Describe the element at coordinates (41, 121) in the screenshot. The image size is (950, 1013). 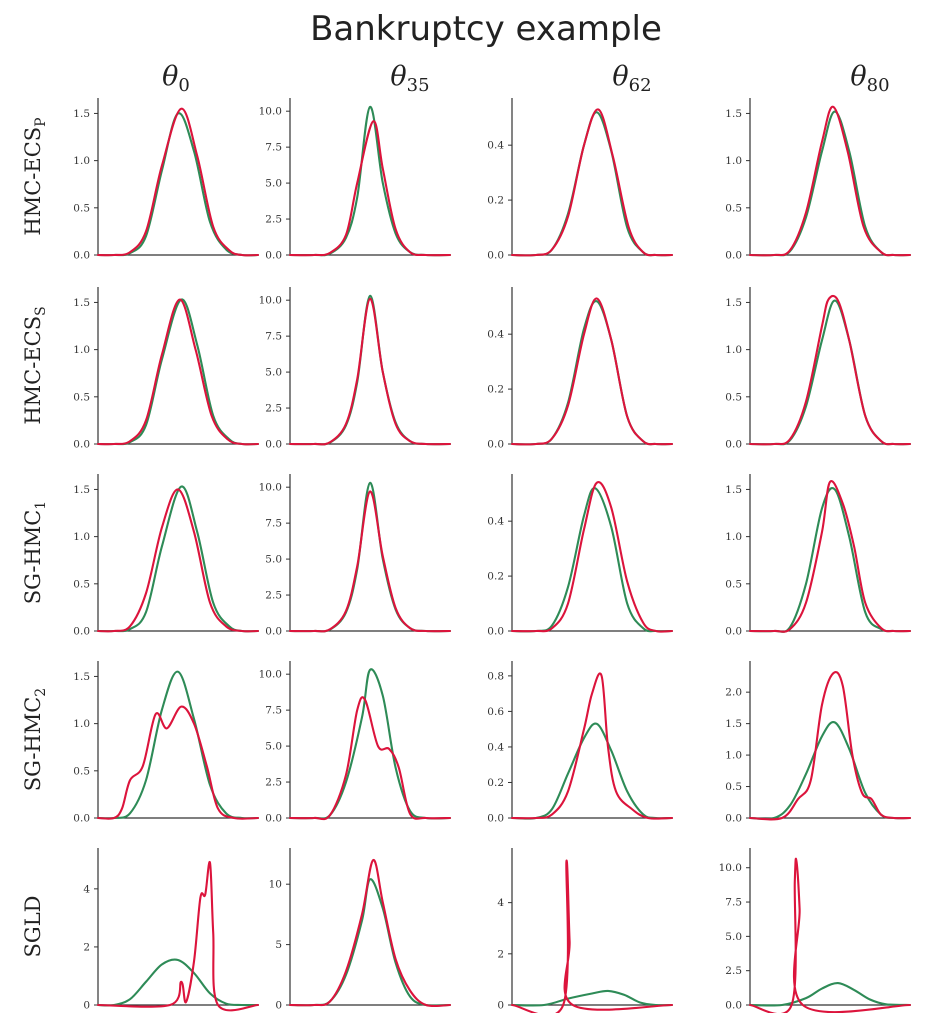
I see `row-label-subscript: P` at that location.